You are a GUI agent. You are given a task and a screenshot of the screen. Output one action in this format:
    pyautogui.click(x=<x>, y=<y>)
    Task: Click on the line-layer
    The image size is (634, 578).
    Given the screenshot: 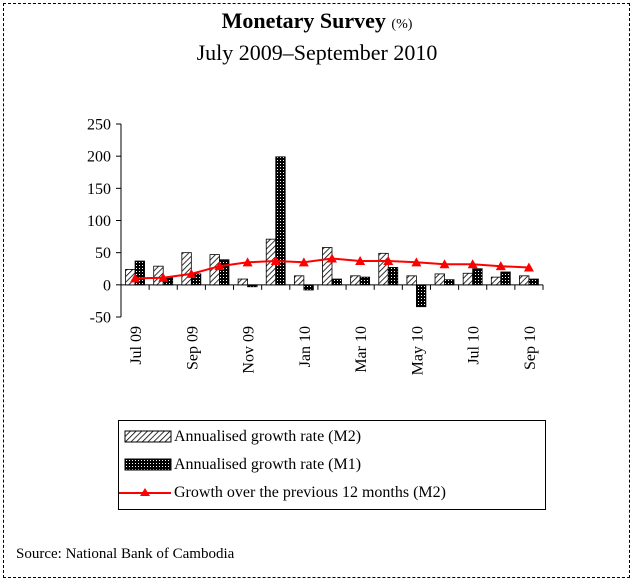 What is the action you would take?
    pyautogui.click(x=332, y=268)
    